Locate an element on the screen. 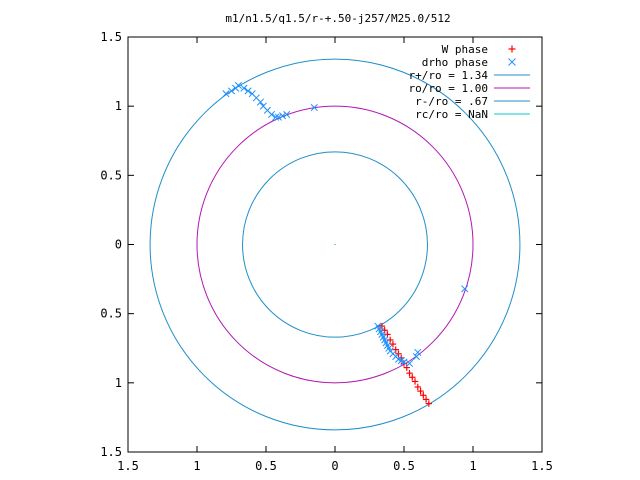  radius-circle is located at coordinates (335, 244).